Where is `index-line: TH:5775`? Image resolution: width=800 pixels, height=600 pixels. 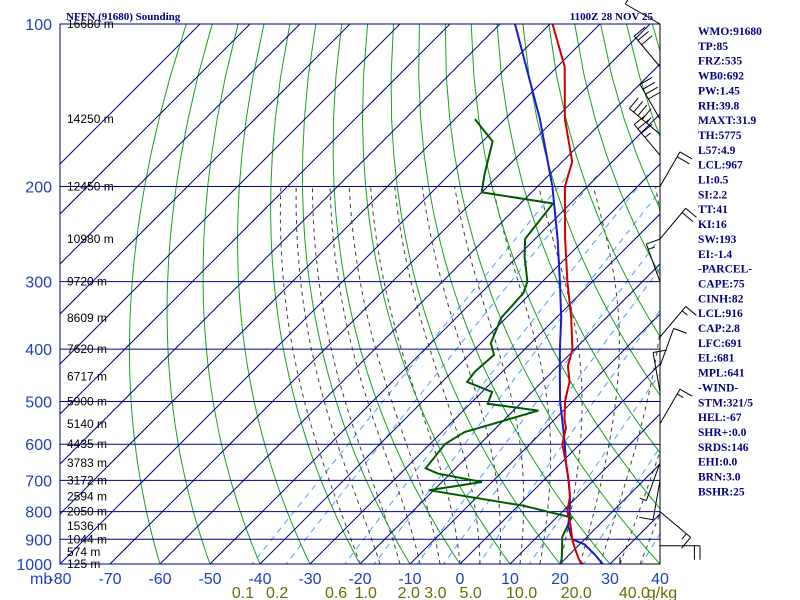 index-line: TH:5775 is located at coordinates (720, 136).